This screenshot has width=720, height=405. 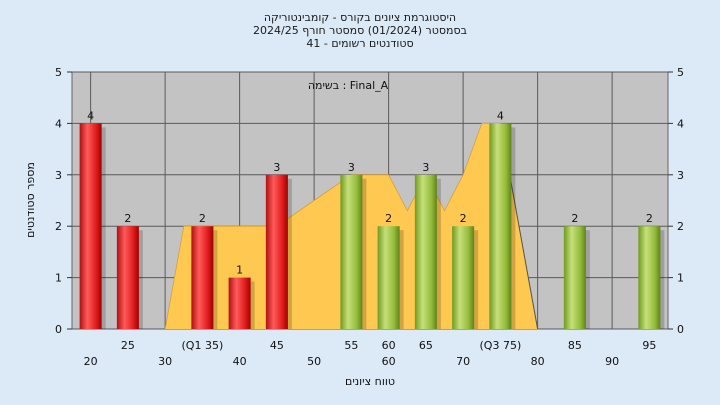 I want to click on y-tick-label-left: 5, so click(x=58, y=72).